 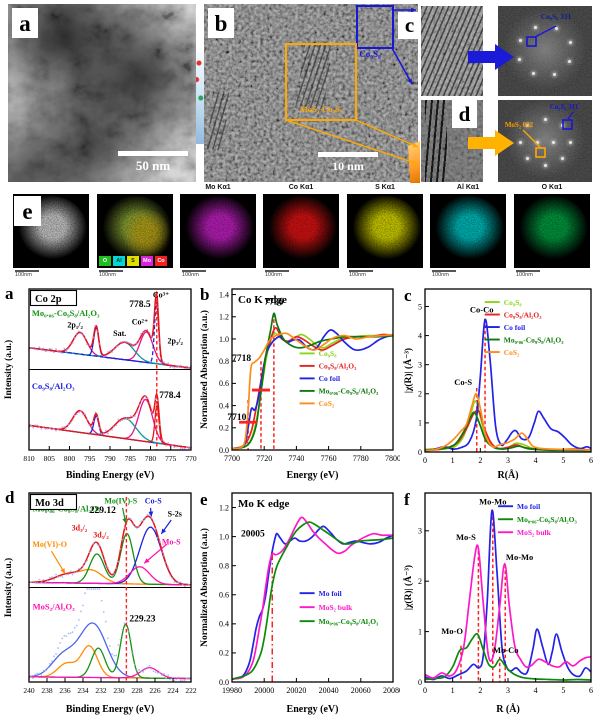 I want to click on chart-letter-f: f, so click(x=407, y=499).